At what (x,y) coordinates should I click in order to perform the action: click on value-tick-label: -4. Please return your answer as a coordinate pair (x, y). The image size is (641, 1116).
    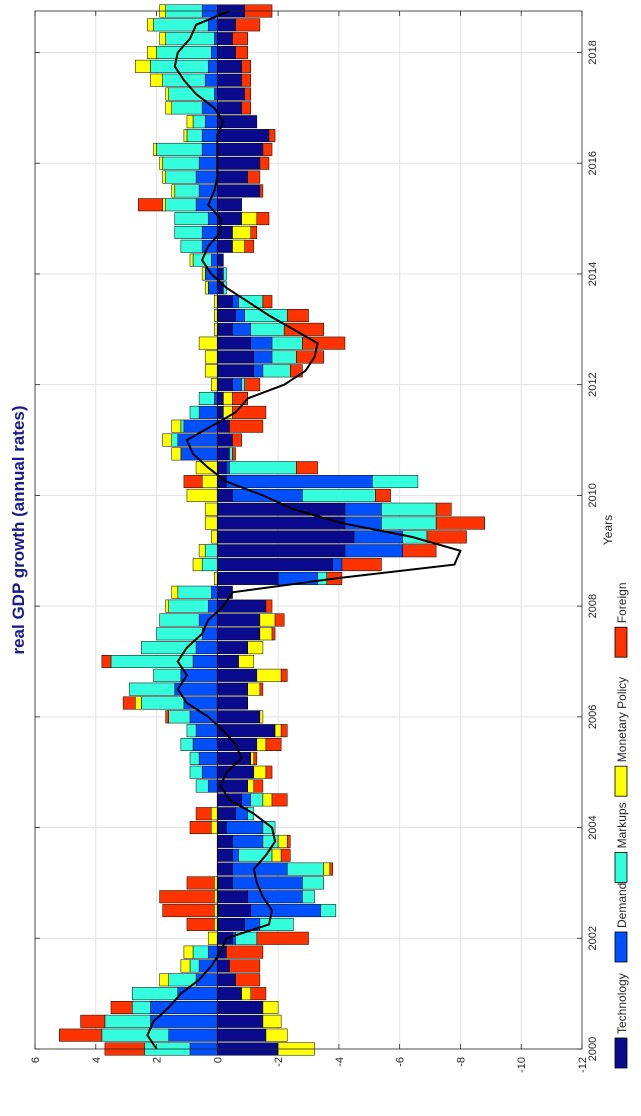
    Looking at the image, I should click on (340, 1062).